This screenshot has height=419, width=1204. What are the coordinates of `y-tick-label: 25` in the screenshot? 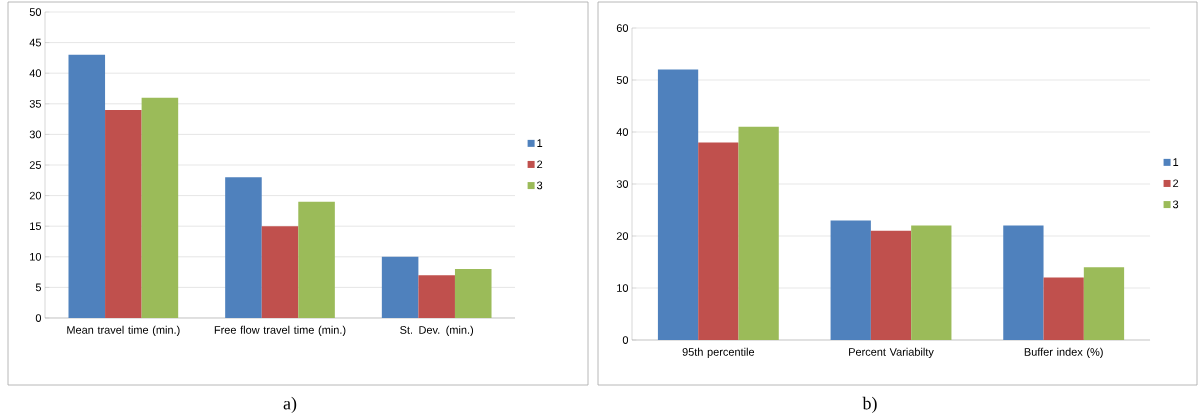 It's located at (35, 165).